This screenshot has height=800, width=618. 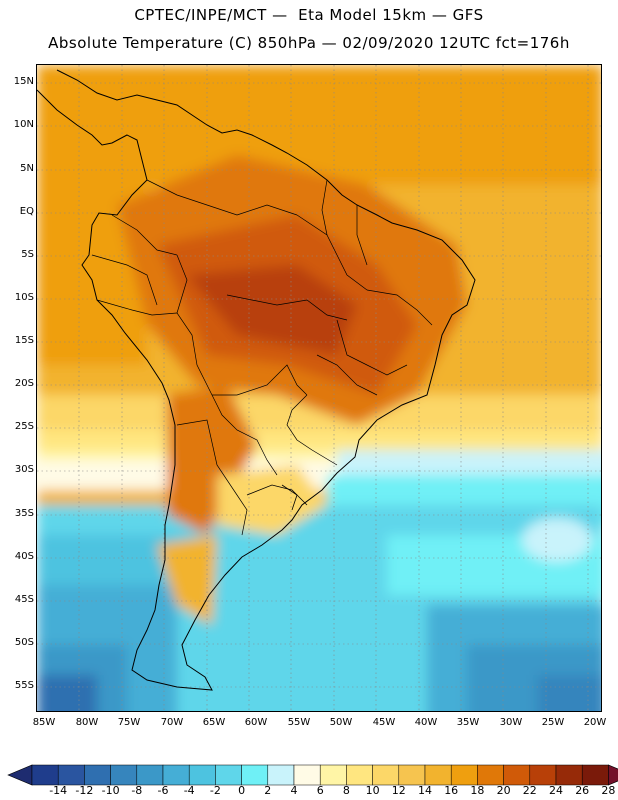 What do you see at coordinates (613, 775) in the screenshot?
I see `legend-high-arrow` at bounding box center [613, 775].